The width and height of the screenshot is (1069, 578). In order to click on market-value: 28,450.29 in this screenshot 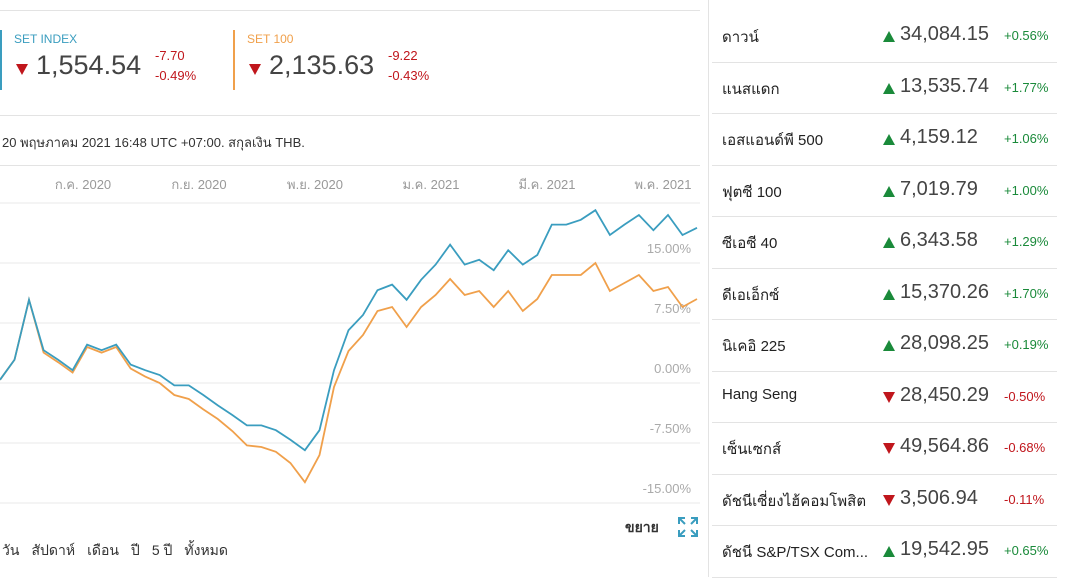, I will do `click(944, 394)`.